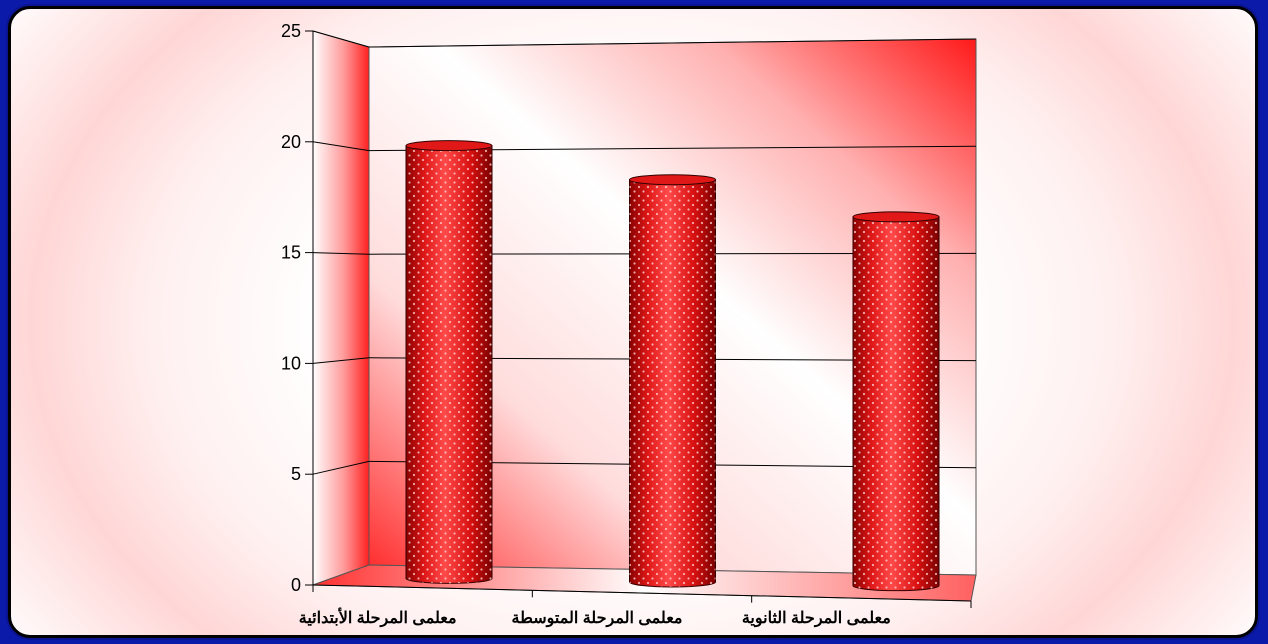  Describe the element at coordinates (341, 308) in the screenshot. I see `side-wall` at that location.